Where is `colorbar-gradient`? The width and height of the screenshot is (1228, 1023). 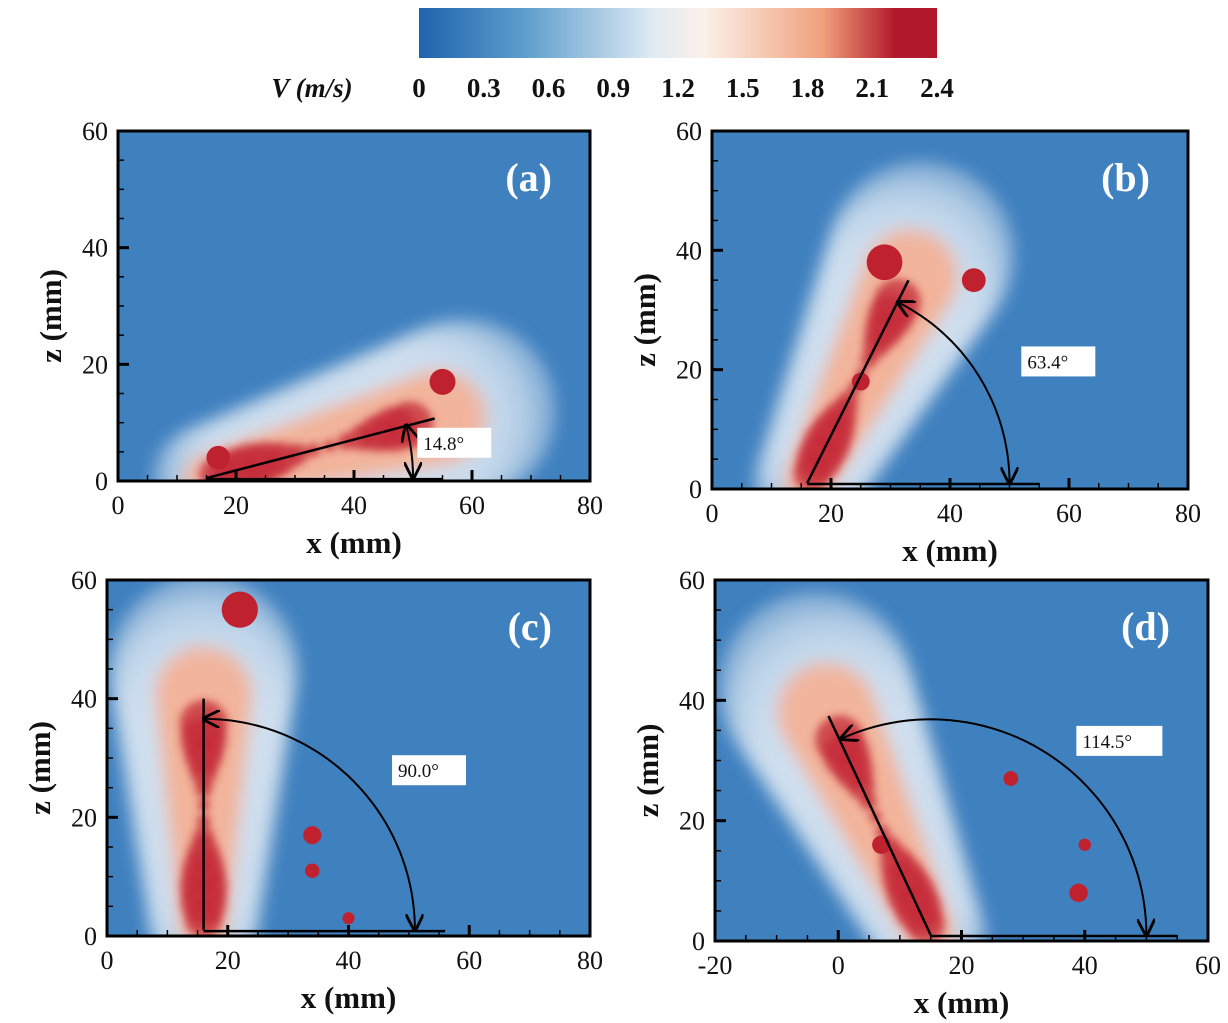
colorbar-gradient is located at coordinates (678, 33).